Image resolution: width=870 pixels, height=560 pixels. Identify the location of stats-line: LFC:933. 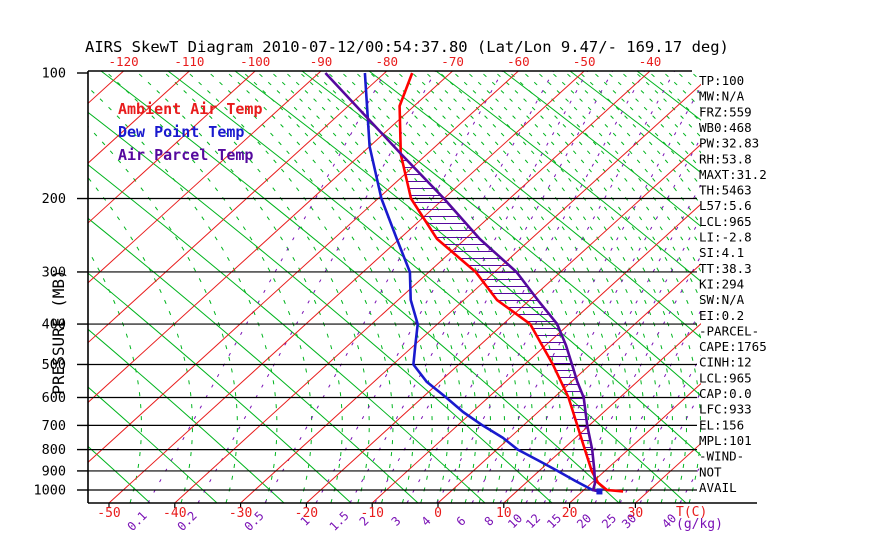
(725, 409).